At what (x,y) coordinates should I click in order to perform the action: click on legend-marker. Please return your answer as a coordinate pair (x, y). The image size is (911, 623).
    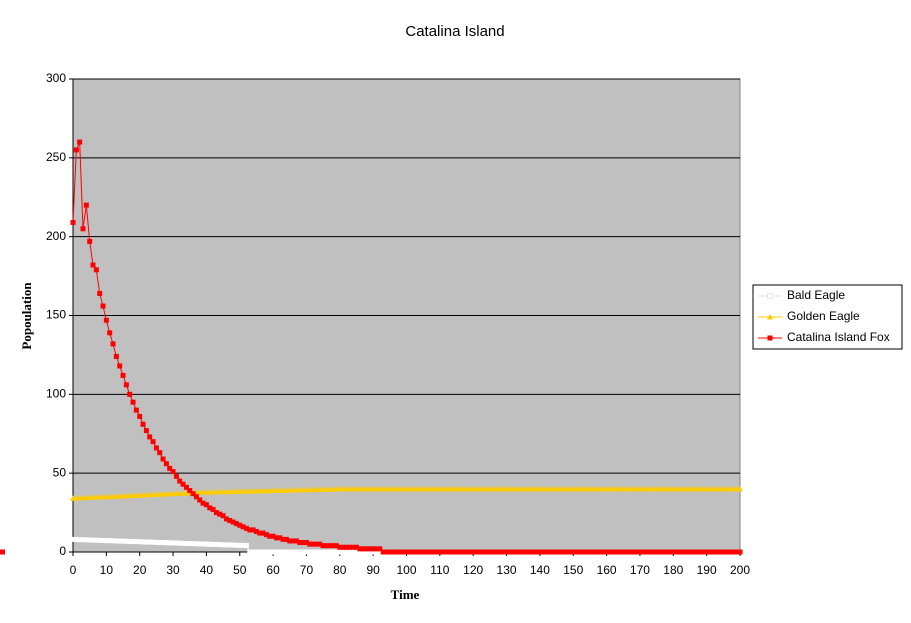
    Looking at the image, I should click on (770, 338).